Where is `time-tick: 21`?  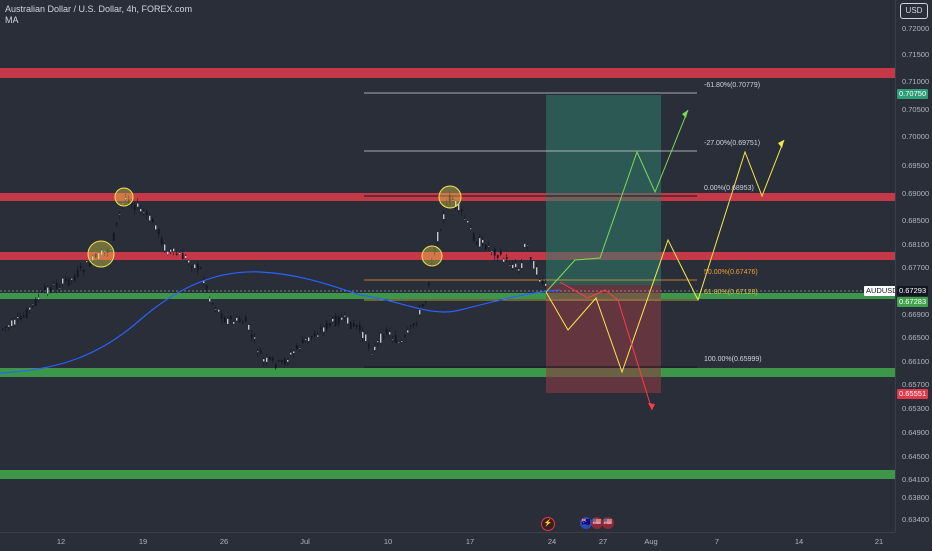
time-tick: 21 is located at coordinates (879, 541).